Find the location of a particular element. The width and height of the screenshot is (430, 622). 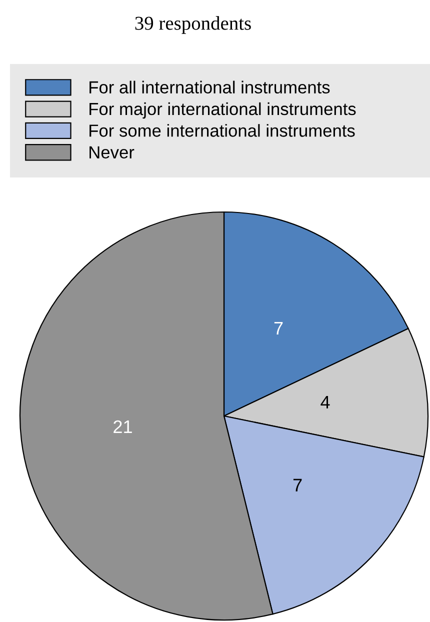

data-label: 4 is located at coordinates (325, 402).